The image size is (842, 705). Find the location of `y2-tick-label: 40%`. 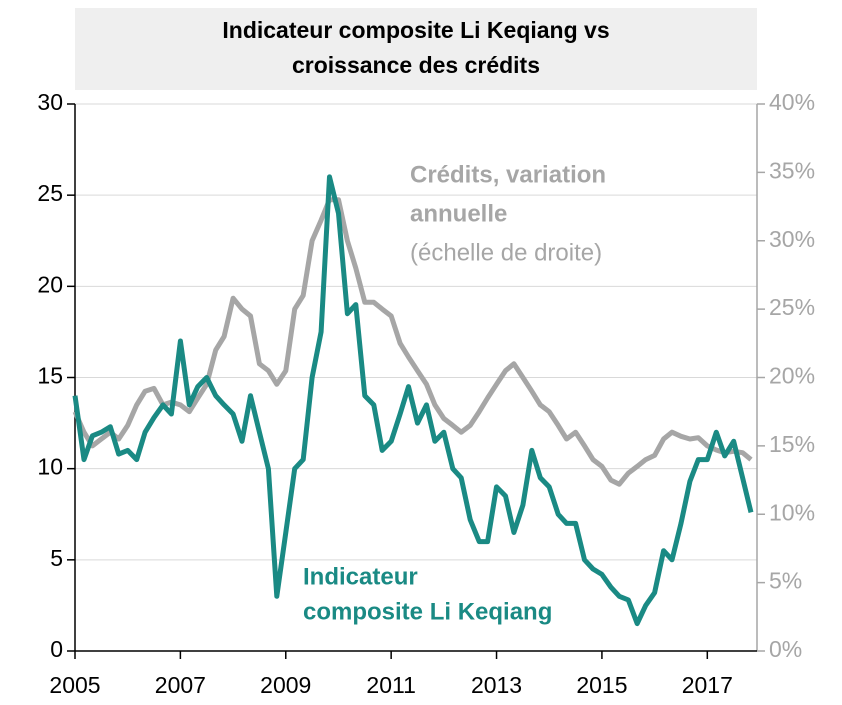

y2-tick-label: 40% is located at coordinates (792, 102).